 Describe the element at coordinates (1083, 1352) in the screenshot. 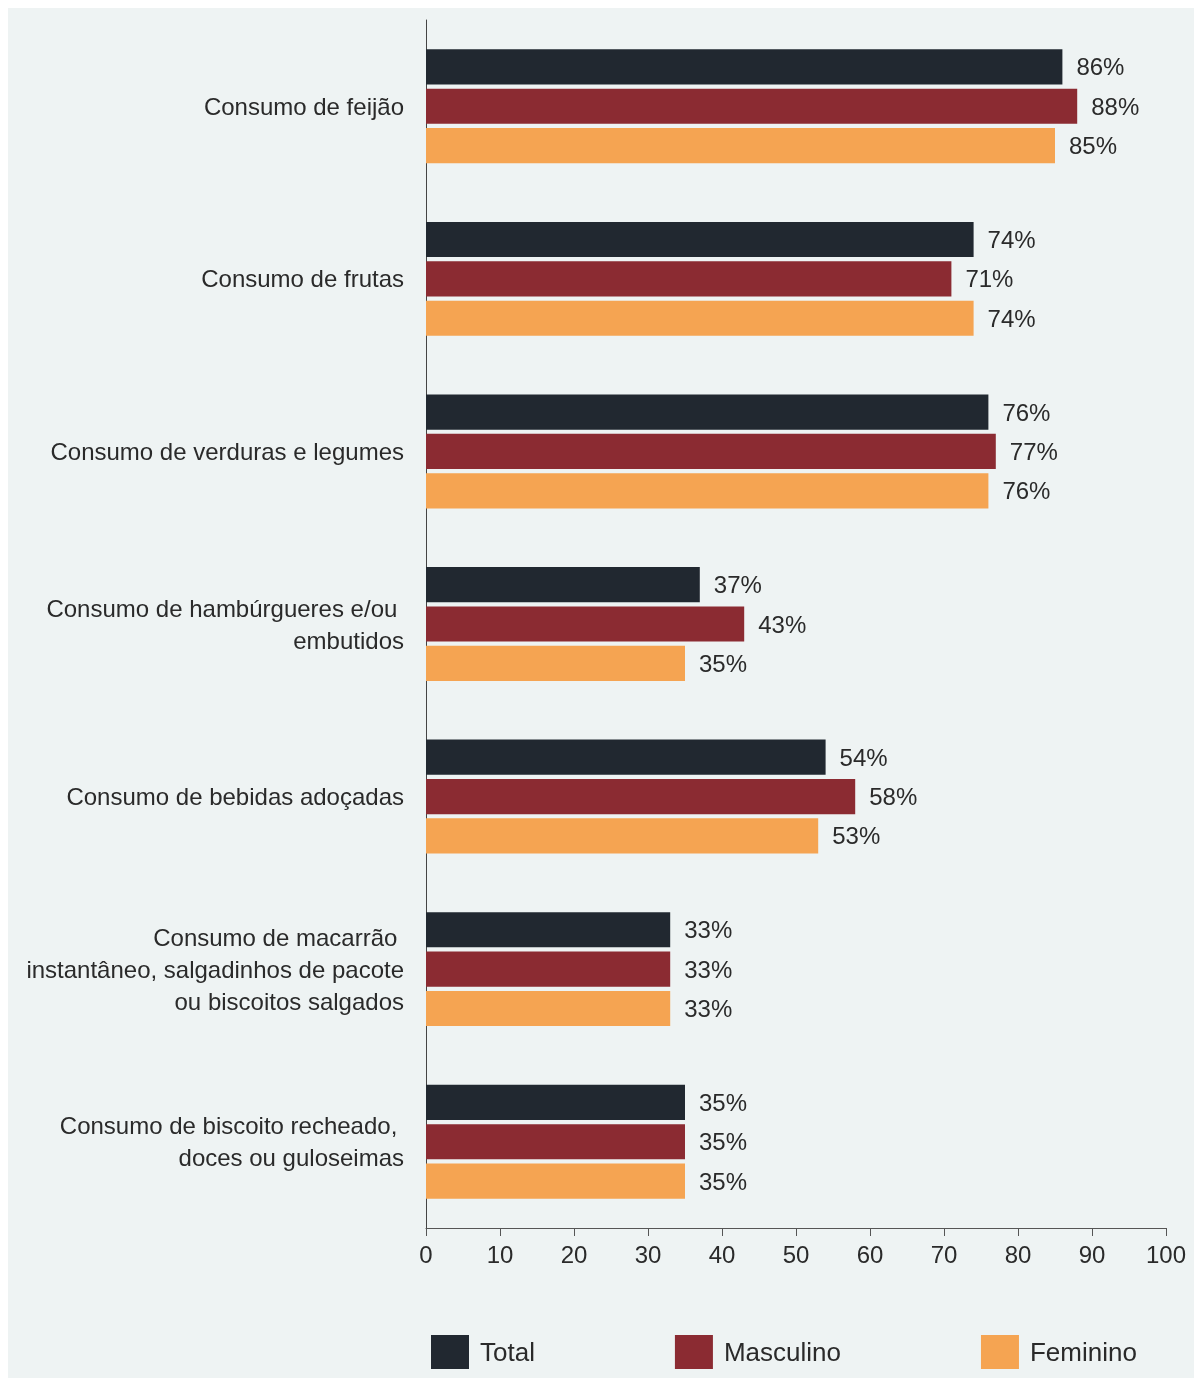

I see `legend-label: Feminino` at that location.